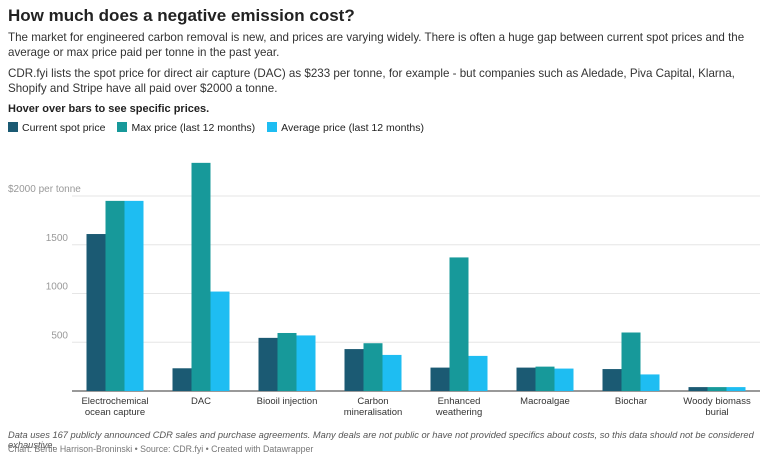 The image size is (768, 459). Describe the element at coordinates (545, 401) in the screenshot. I see `x-tick-label: Macroalgae` at that location.